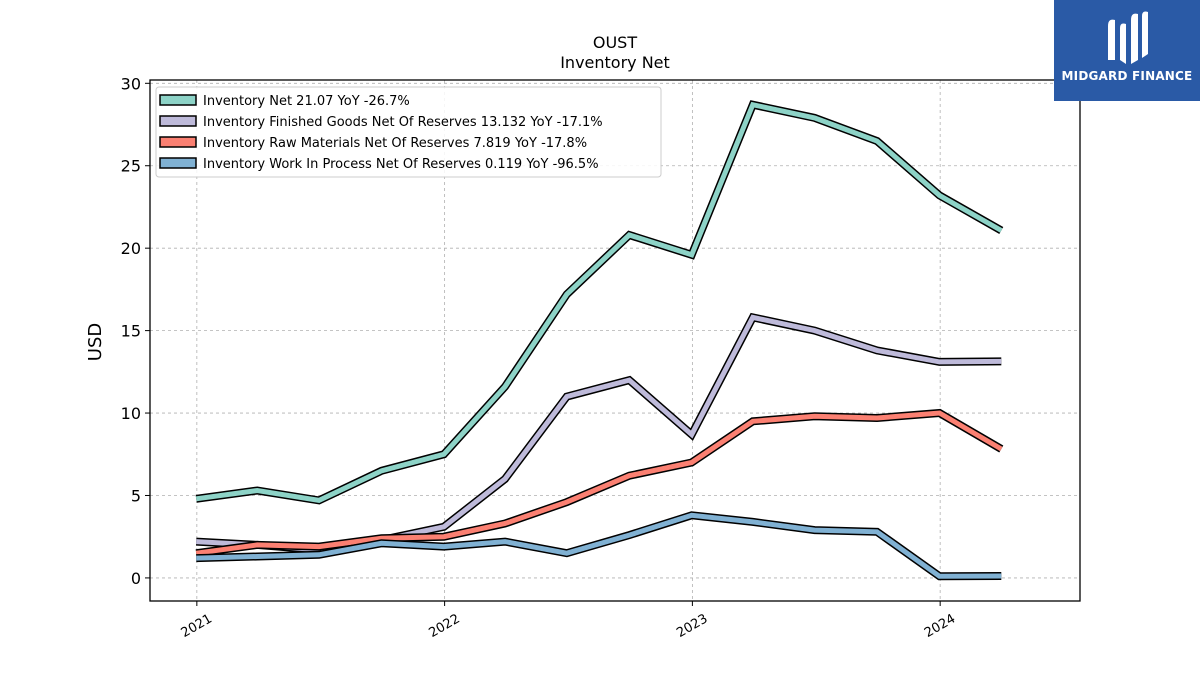 Image resolution: width=1200 pixels, height=675 pixels. I want to click on midgard-logo-mark-icon, so click(1128, 38).